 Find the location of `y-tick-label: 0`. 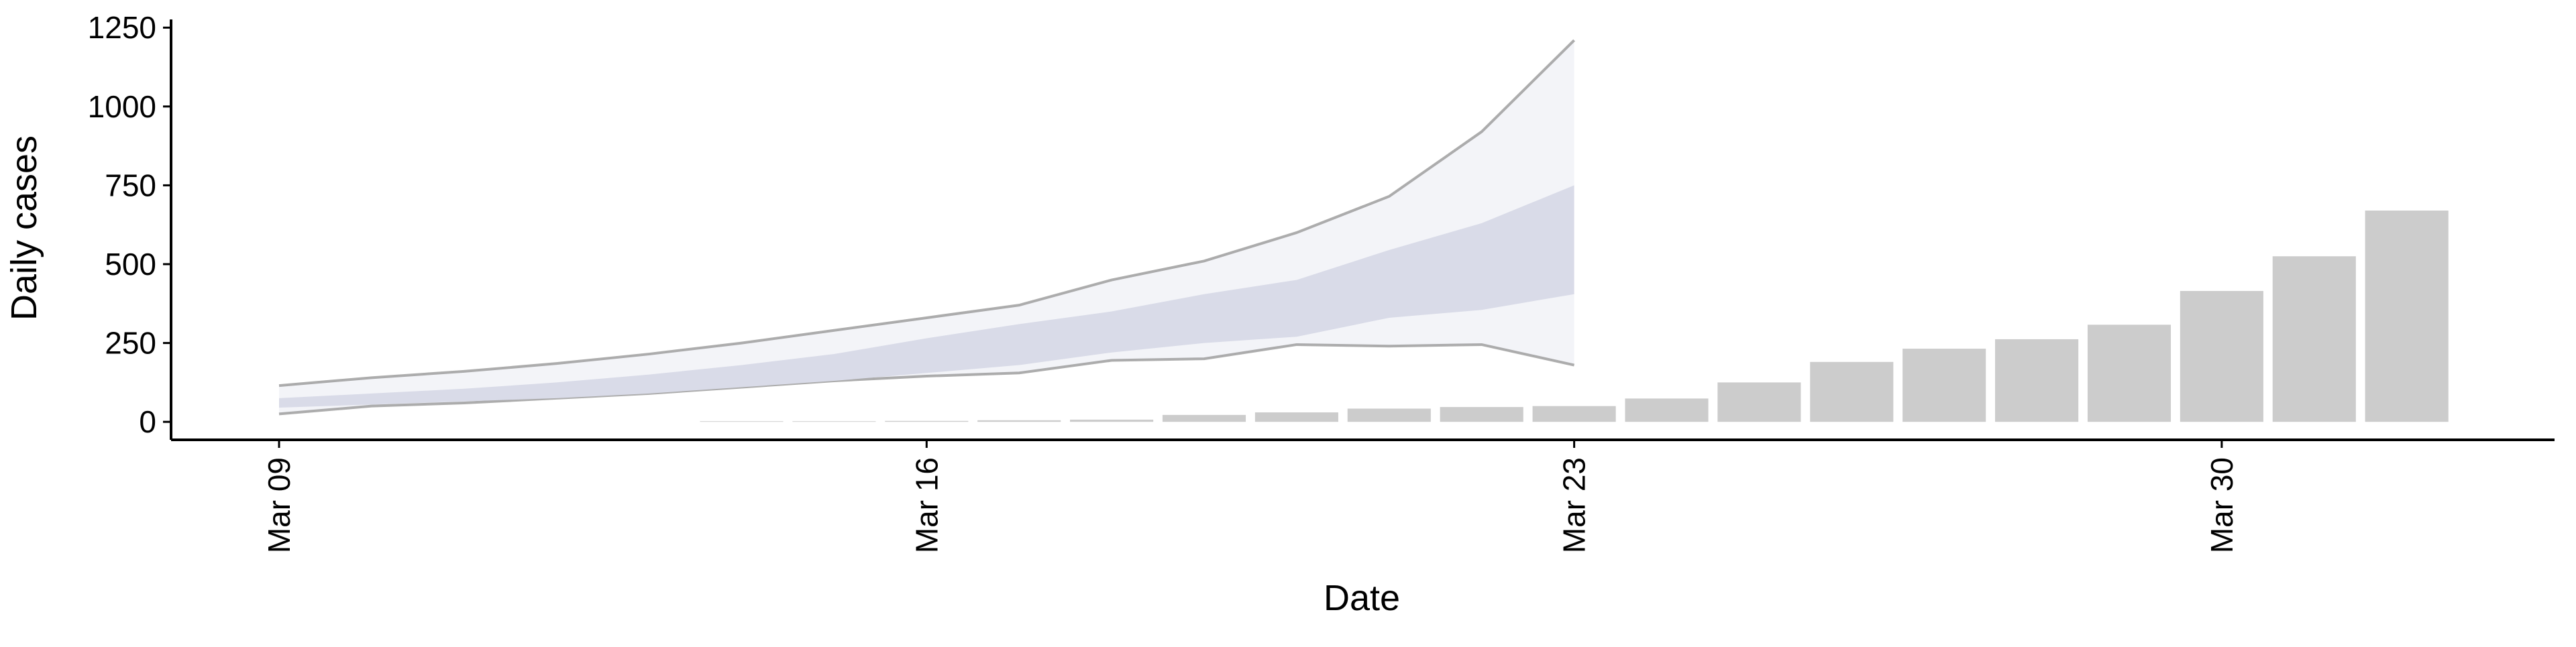

y-tick-label: 0 is located at coordinates (147, 421).